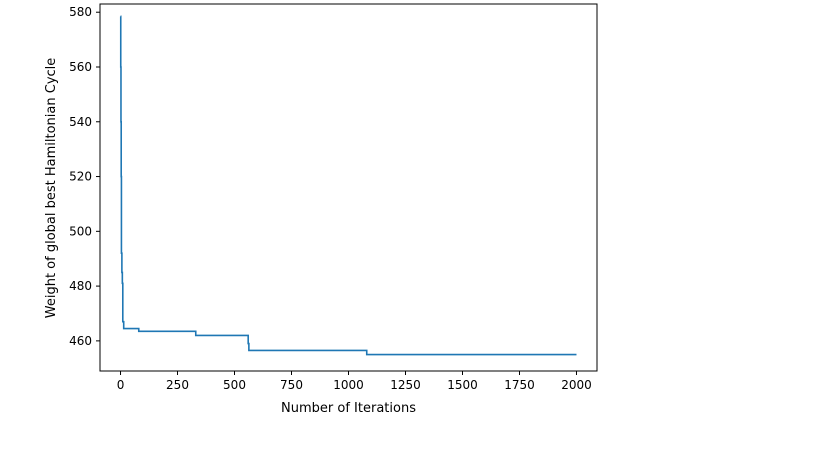 The width and height of the screenshot is (819, 460). Describe the element at coordinates (462, 385) in the screenshot. I see `x-tick-label: 1500` at that location.